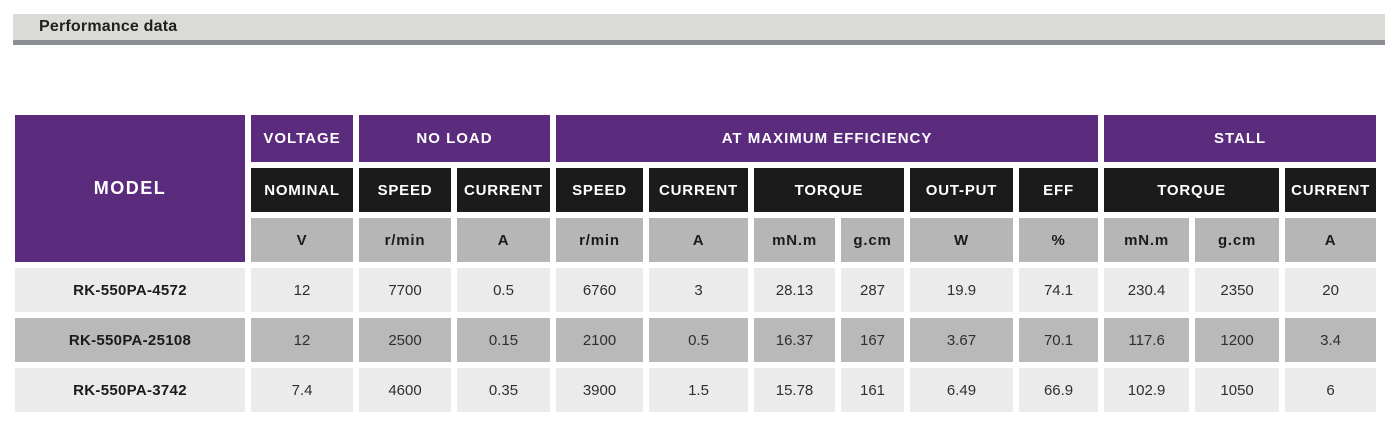  Describe the element at coordinates (795, 290) in the screenshot. I see `data-cell: 28.13` at that location.